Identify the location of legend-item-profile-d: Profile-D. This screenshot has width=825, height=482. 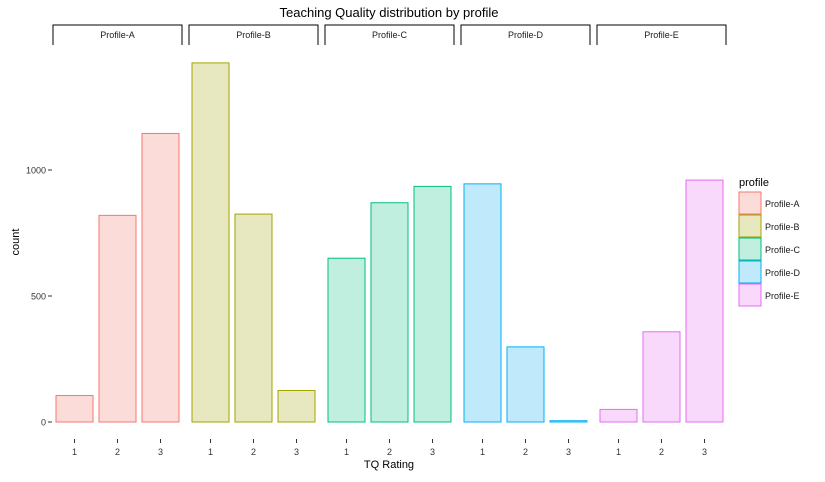
(769, 272).